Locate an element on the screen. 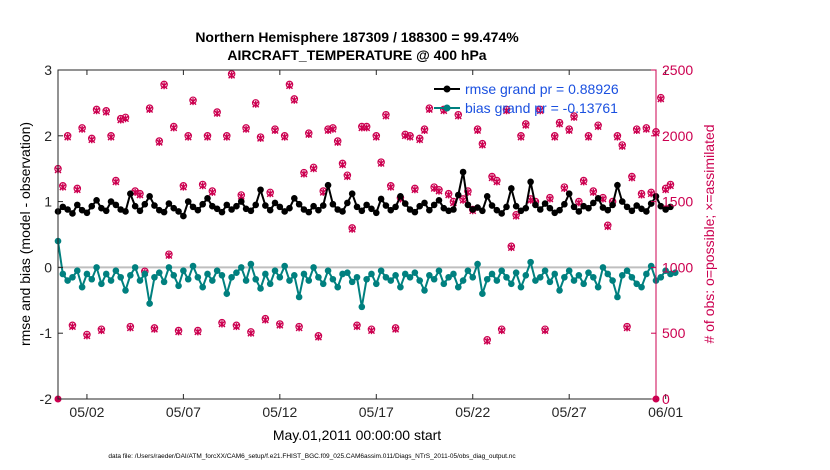 This screenshot has height=470, width=830. legend-bias-marker is located at coordinates (447, 108).